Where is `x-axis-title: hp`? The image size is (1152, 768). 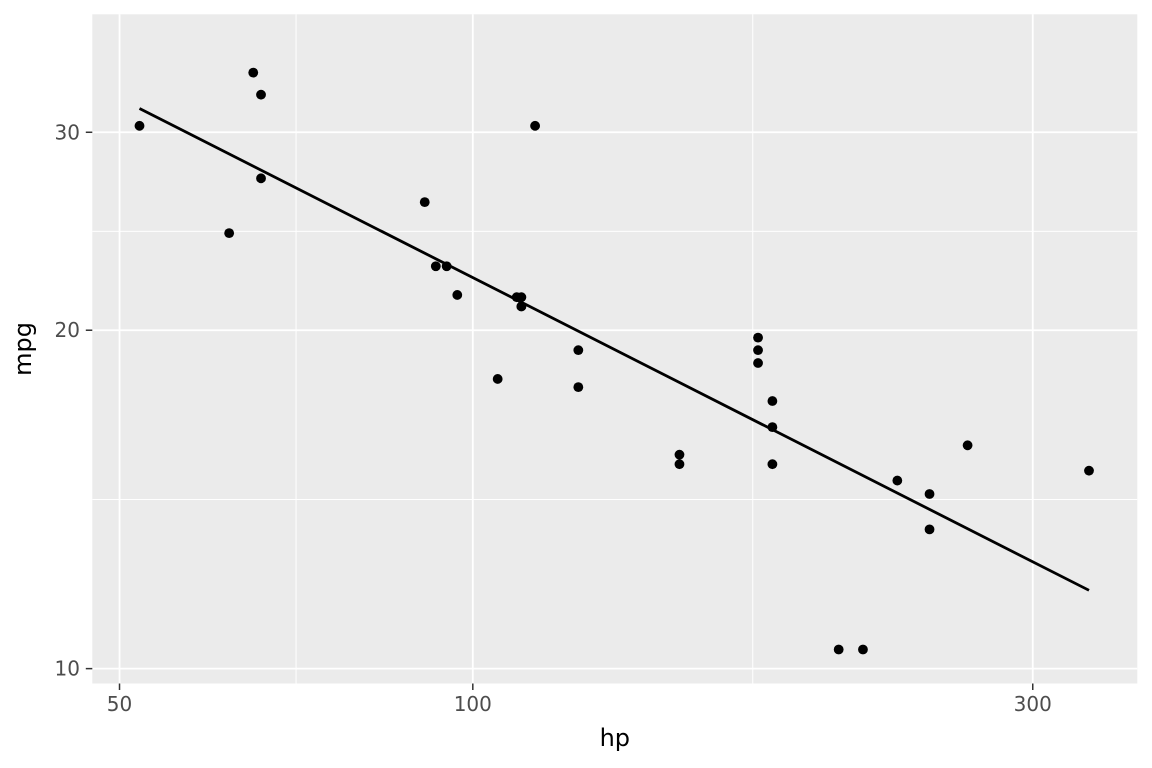
x-axis-title: hp is located at coordinates (615, 738).